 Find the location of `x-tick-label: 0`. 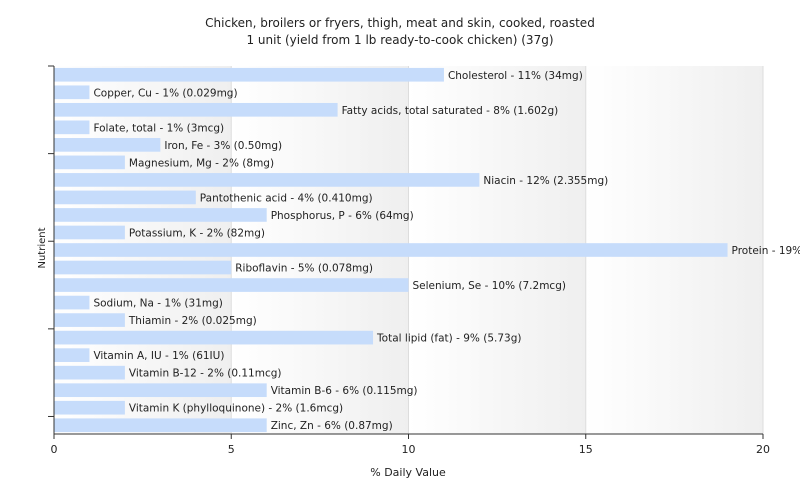

x-tick-label: 0 is located at coordinates (54, 449).